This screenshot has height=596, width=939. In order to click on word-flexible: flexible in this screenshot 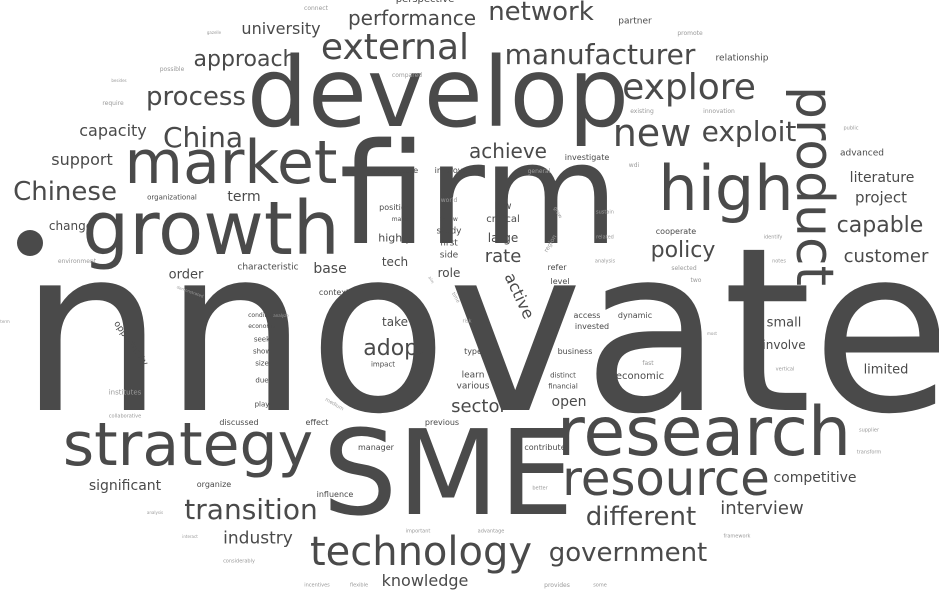, I will do `click(359, 585)`.